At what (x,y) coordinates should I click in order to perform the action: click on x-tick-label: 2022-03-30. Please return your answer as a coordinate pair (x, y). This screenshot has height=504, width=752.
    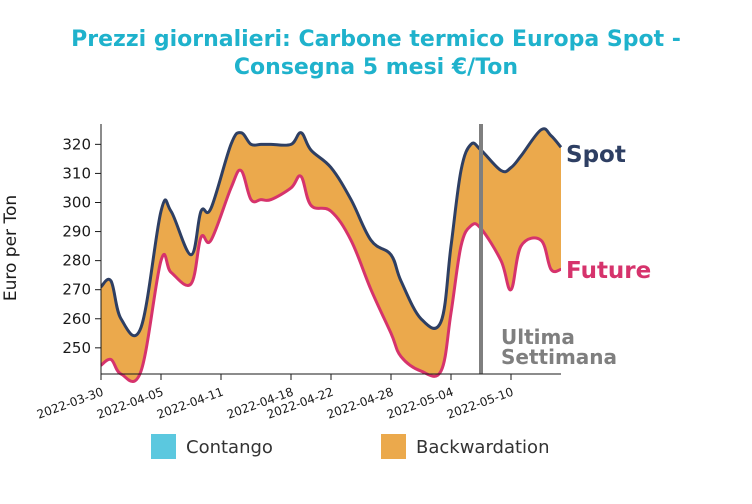
    Looking at the image, I should click on (70, 403).